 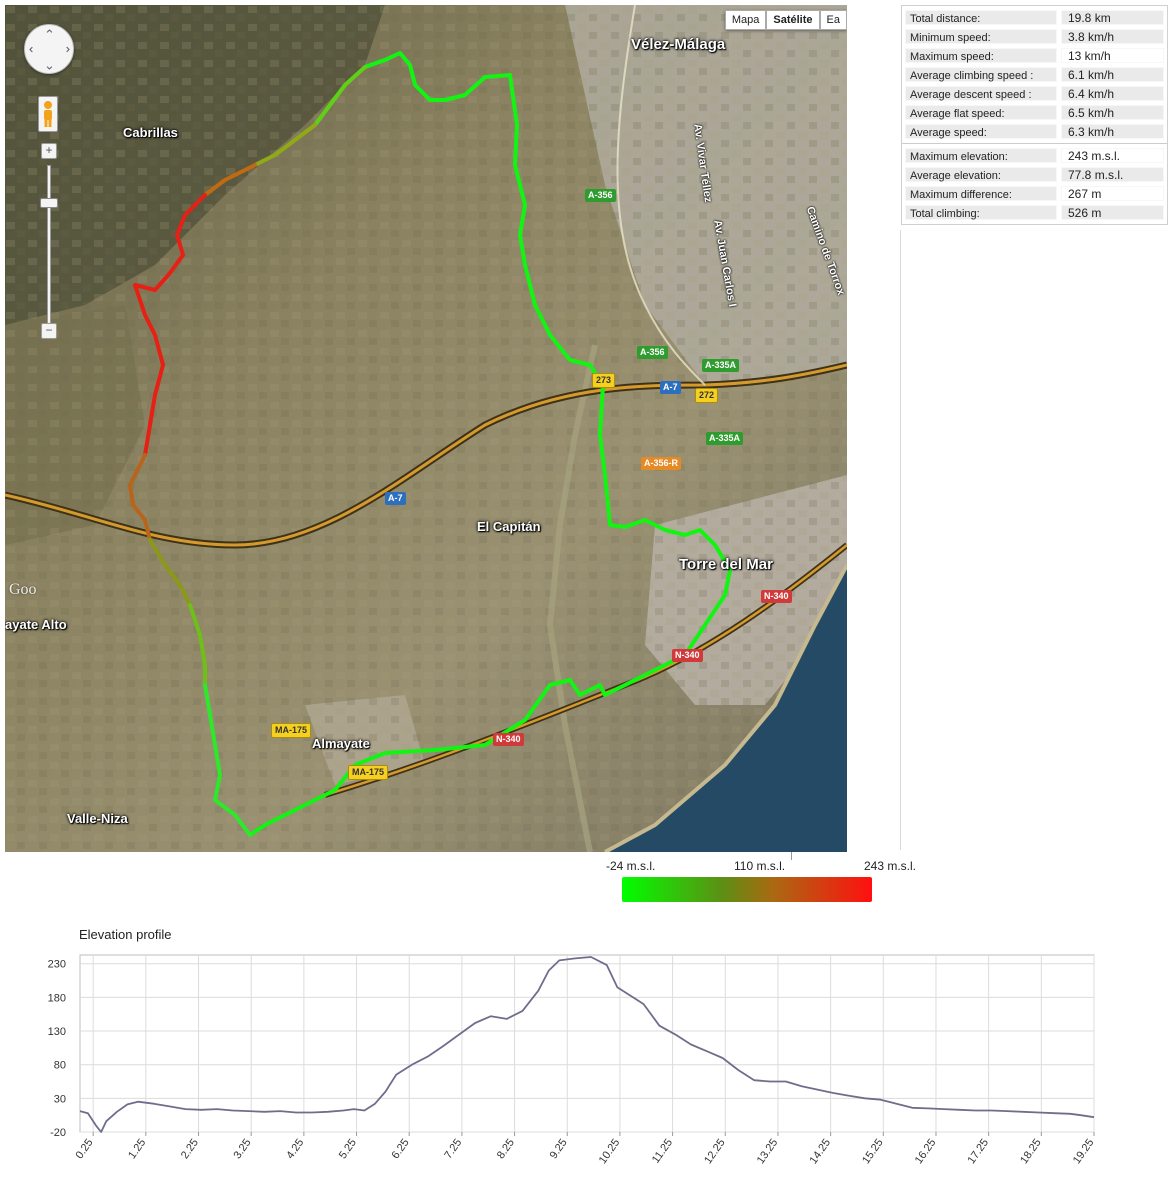 I want to click on place-label: ayate Alto, so click(x=36, y=624).